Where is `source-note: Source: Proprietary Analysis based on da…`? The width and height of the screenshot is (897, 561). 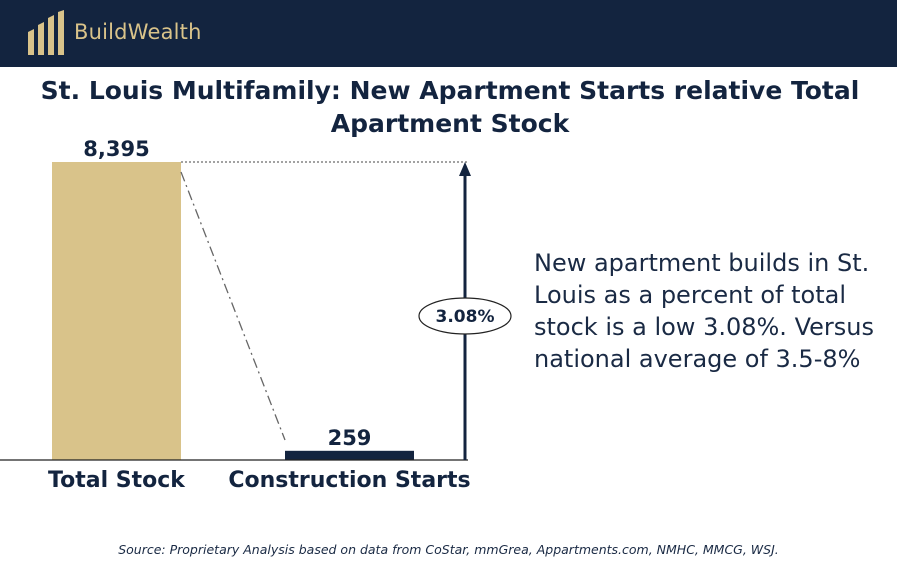 source-note: Source: Proprietary Analysis based on da… is located at coordinates (448, 549).